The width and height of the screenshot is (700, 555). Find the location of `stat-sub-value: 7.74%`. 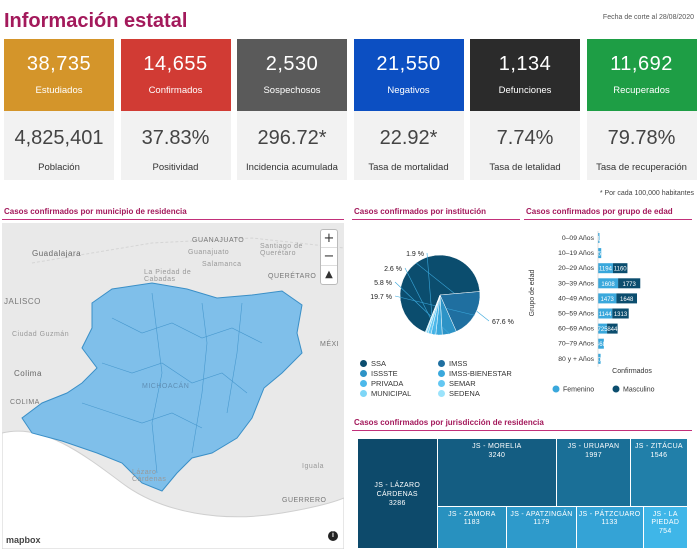

stat-sub-value: 7.74% is located at coordinates (525, 138).